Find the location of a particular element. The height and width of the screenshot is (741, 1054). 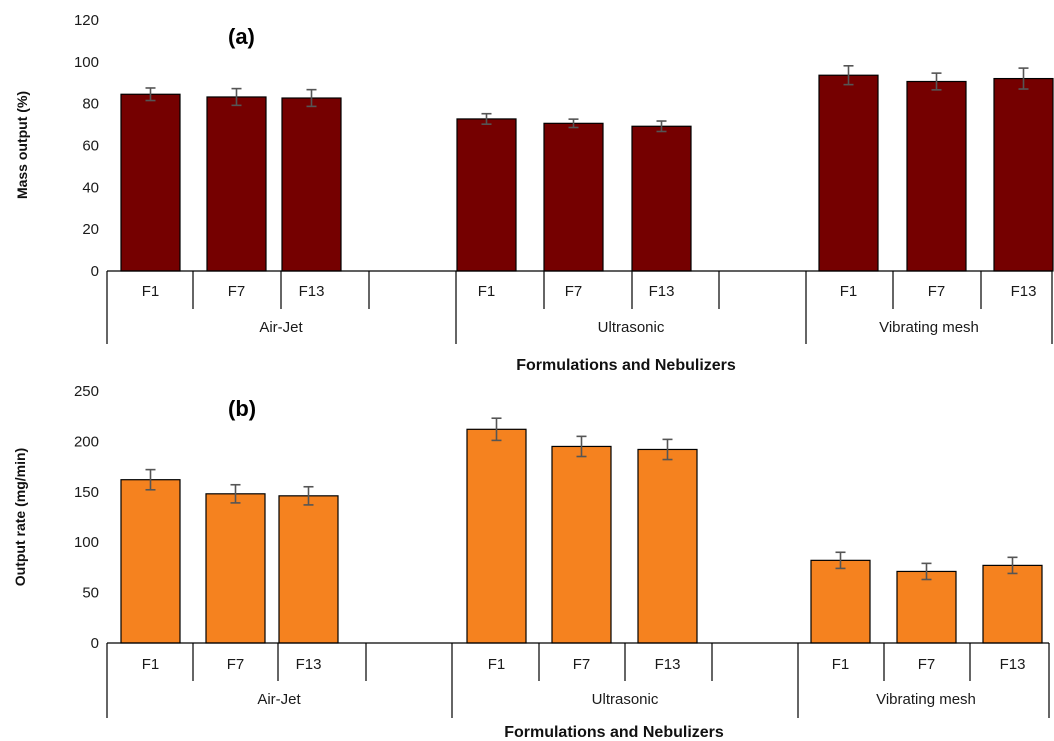

panel-a-x-axis-label: Formulations and Nebulizers is located at coordinates (626, 365).